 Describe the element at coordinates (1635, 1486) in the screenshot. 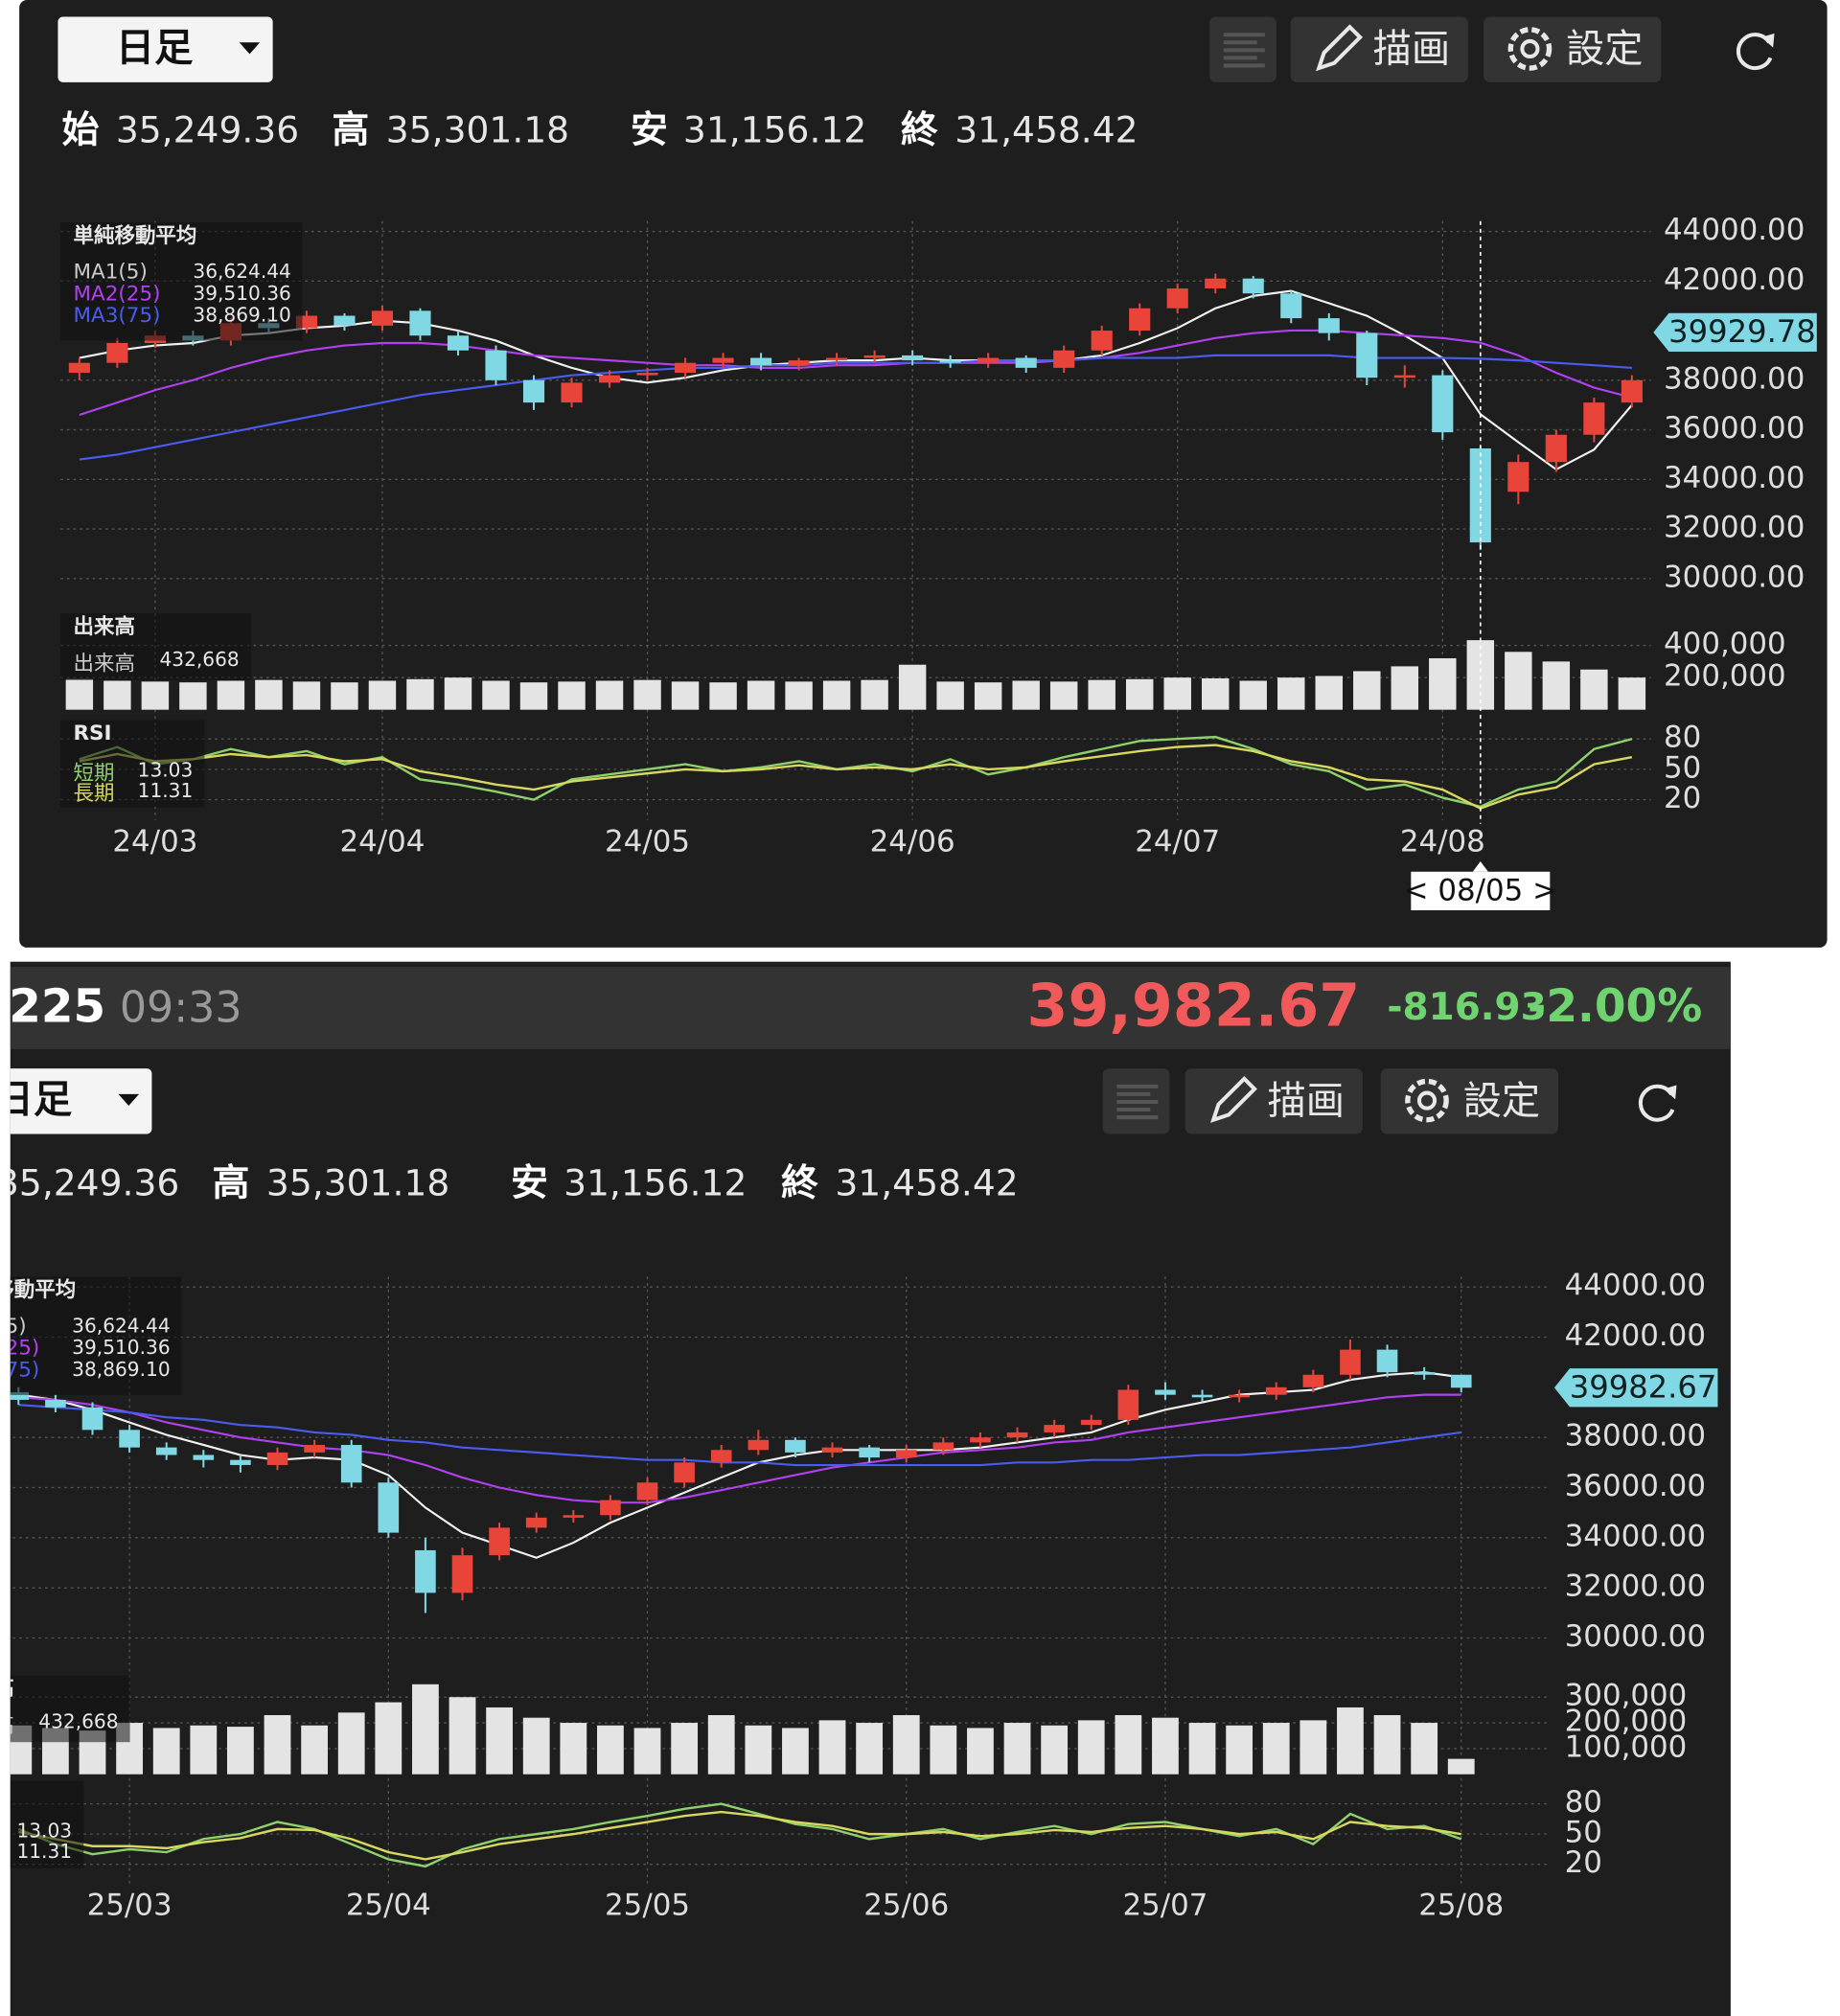

I see `y-tick-label: 36000.00` at that location.